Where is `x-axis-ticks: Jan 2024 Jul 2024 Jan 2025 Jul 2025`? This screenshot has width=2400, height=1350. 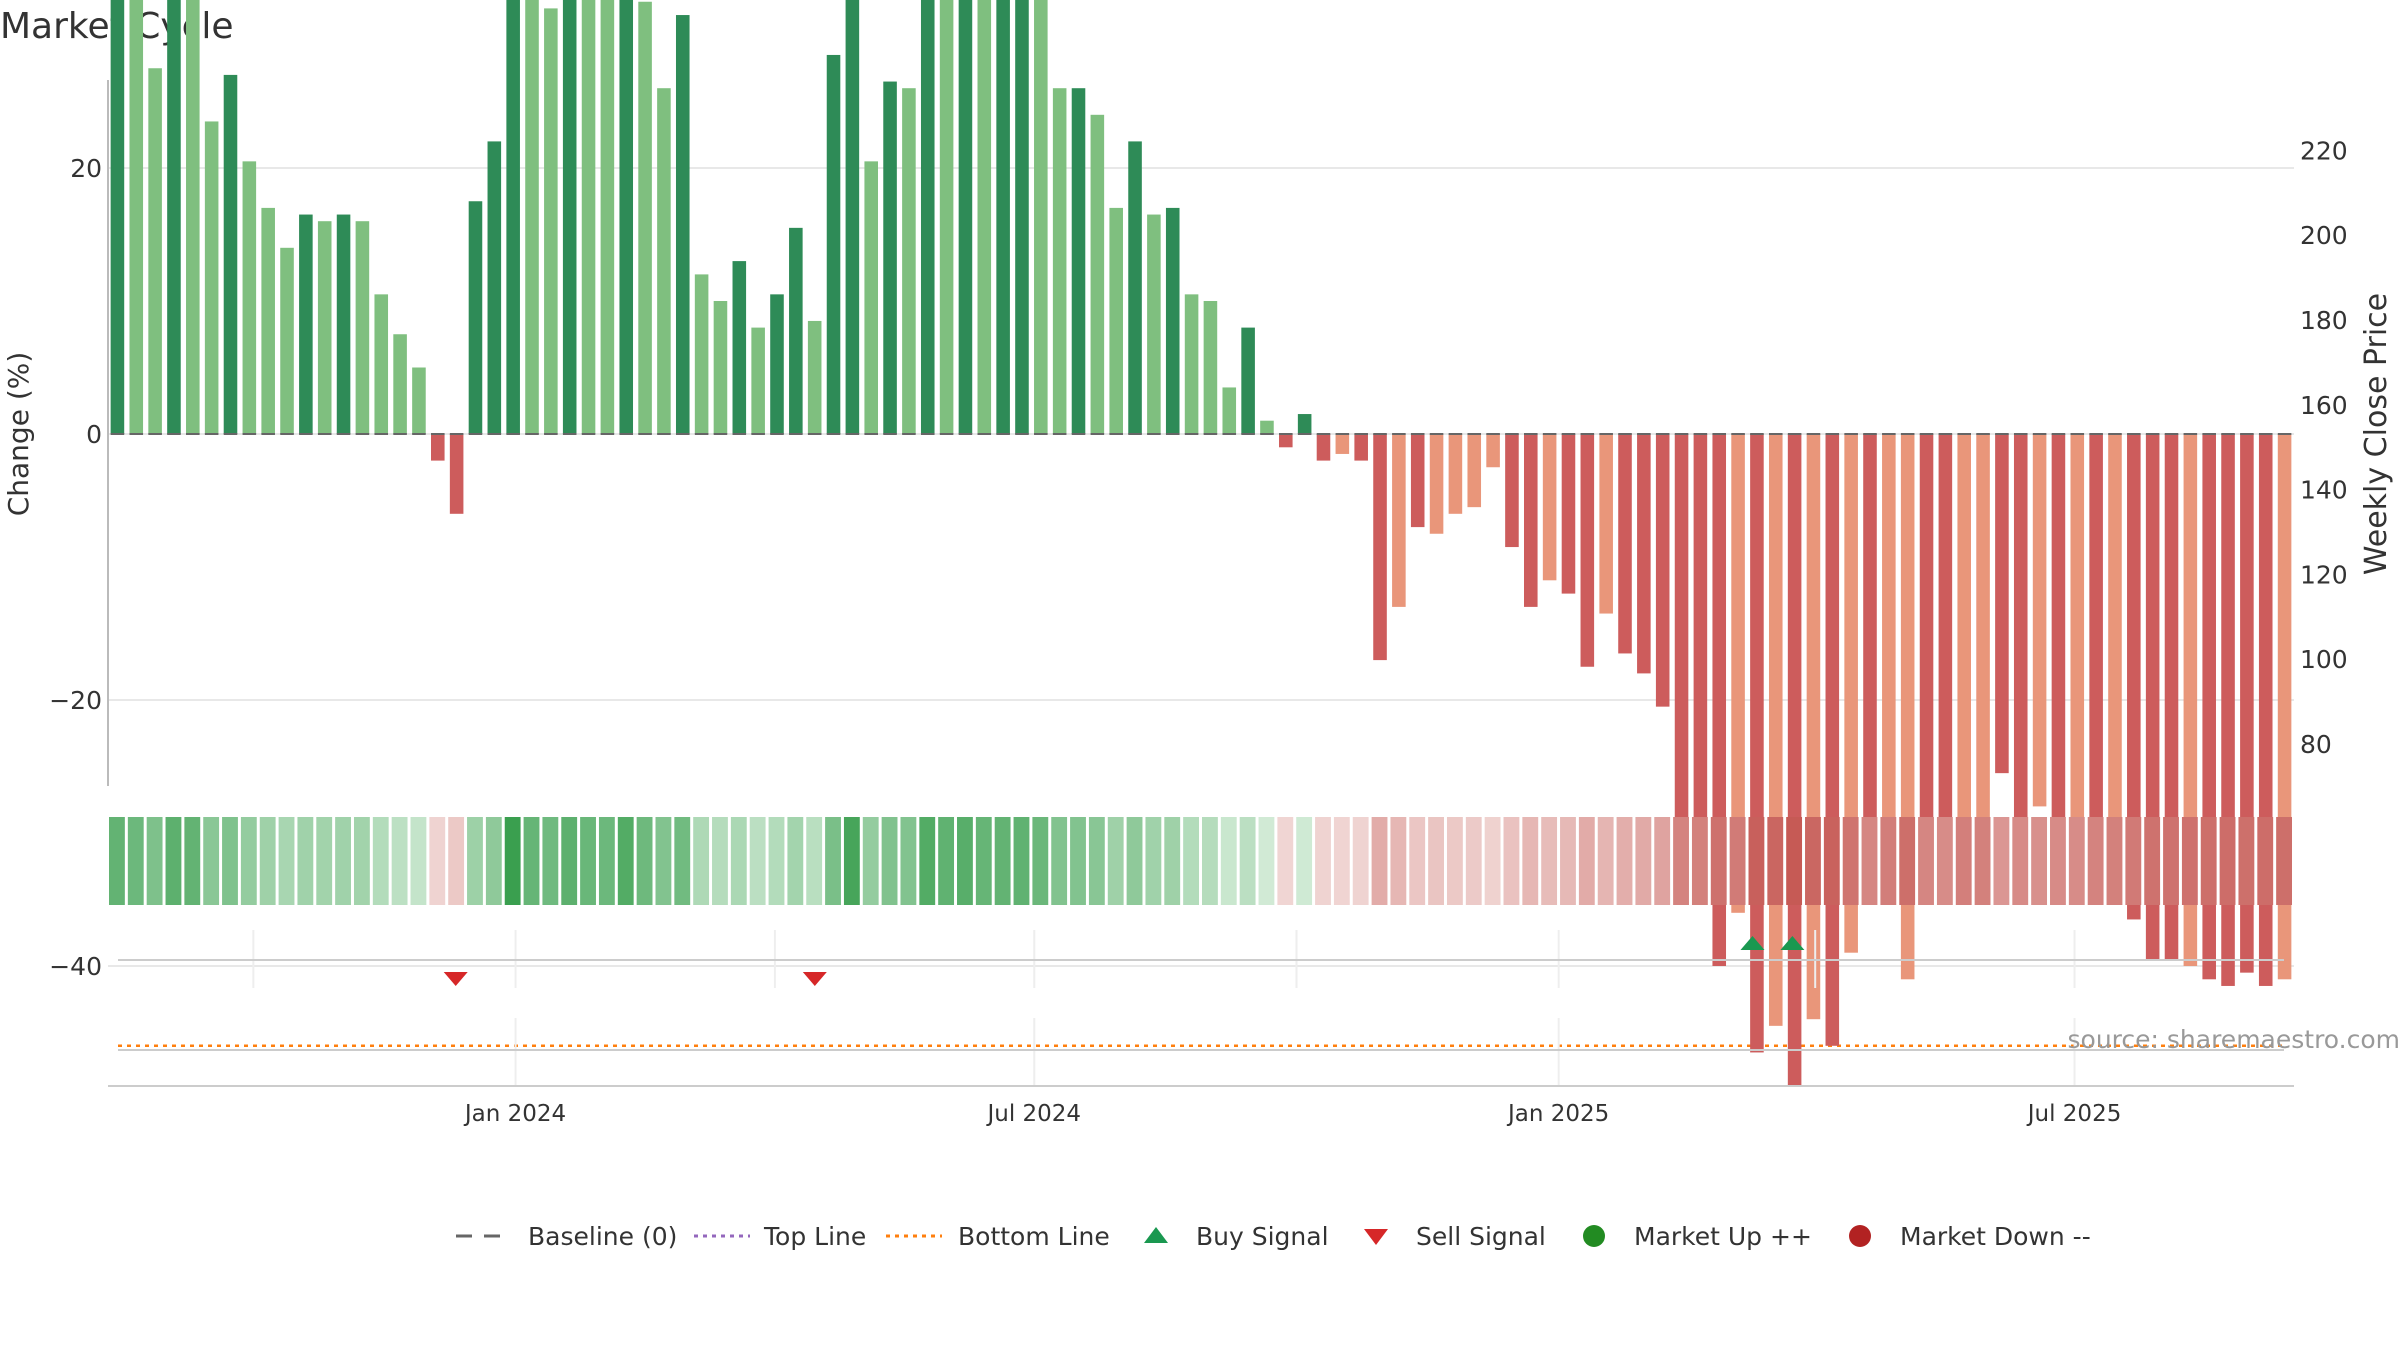 x-axis-ticks: Jan 2024 Jul 2024 Jan 2025 Jul 2025 is located at coordinates (1292, 1114).